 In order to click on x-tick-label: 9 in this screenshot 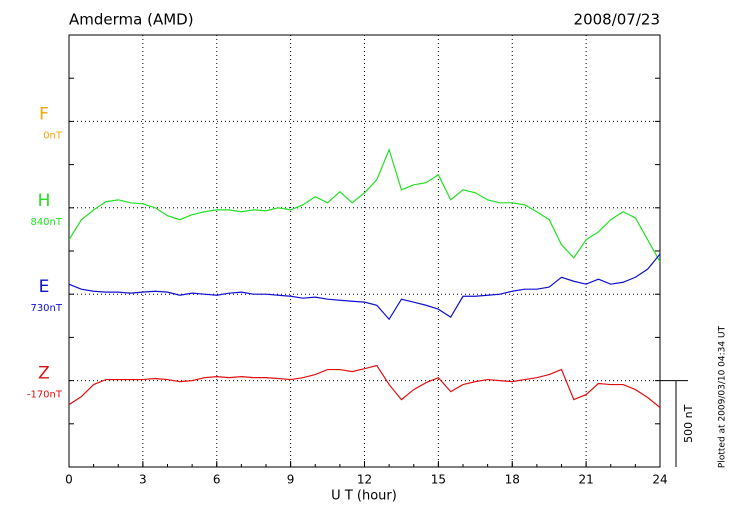, I will do `click(291, 480)`.